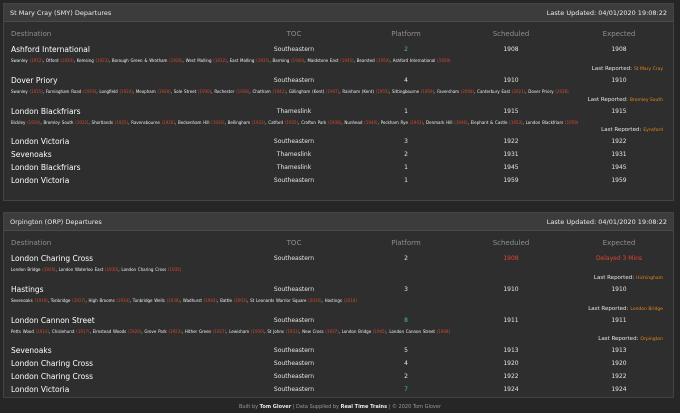 The image size is (680, 413). Describe the element at coordinates (35, 60) in the screenshot. I see `calling-point-time: (1912)` at that location.